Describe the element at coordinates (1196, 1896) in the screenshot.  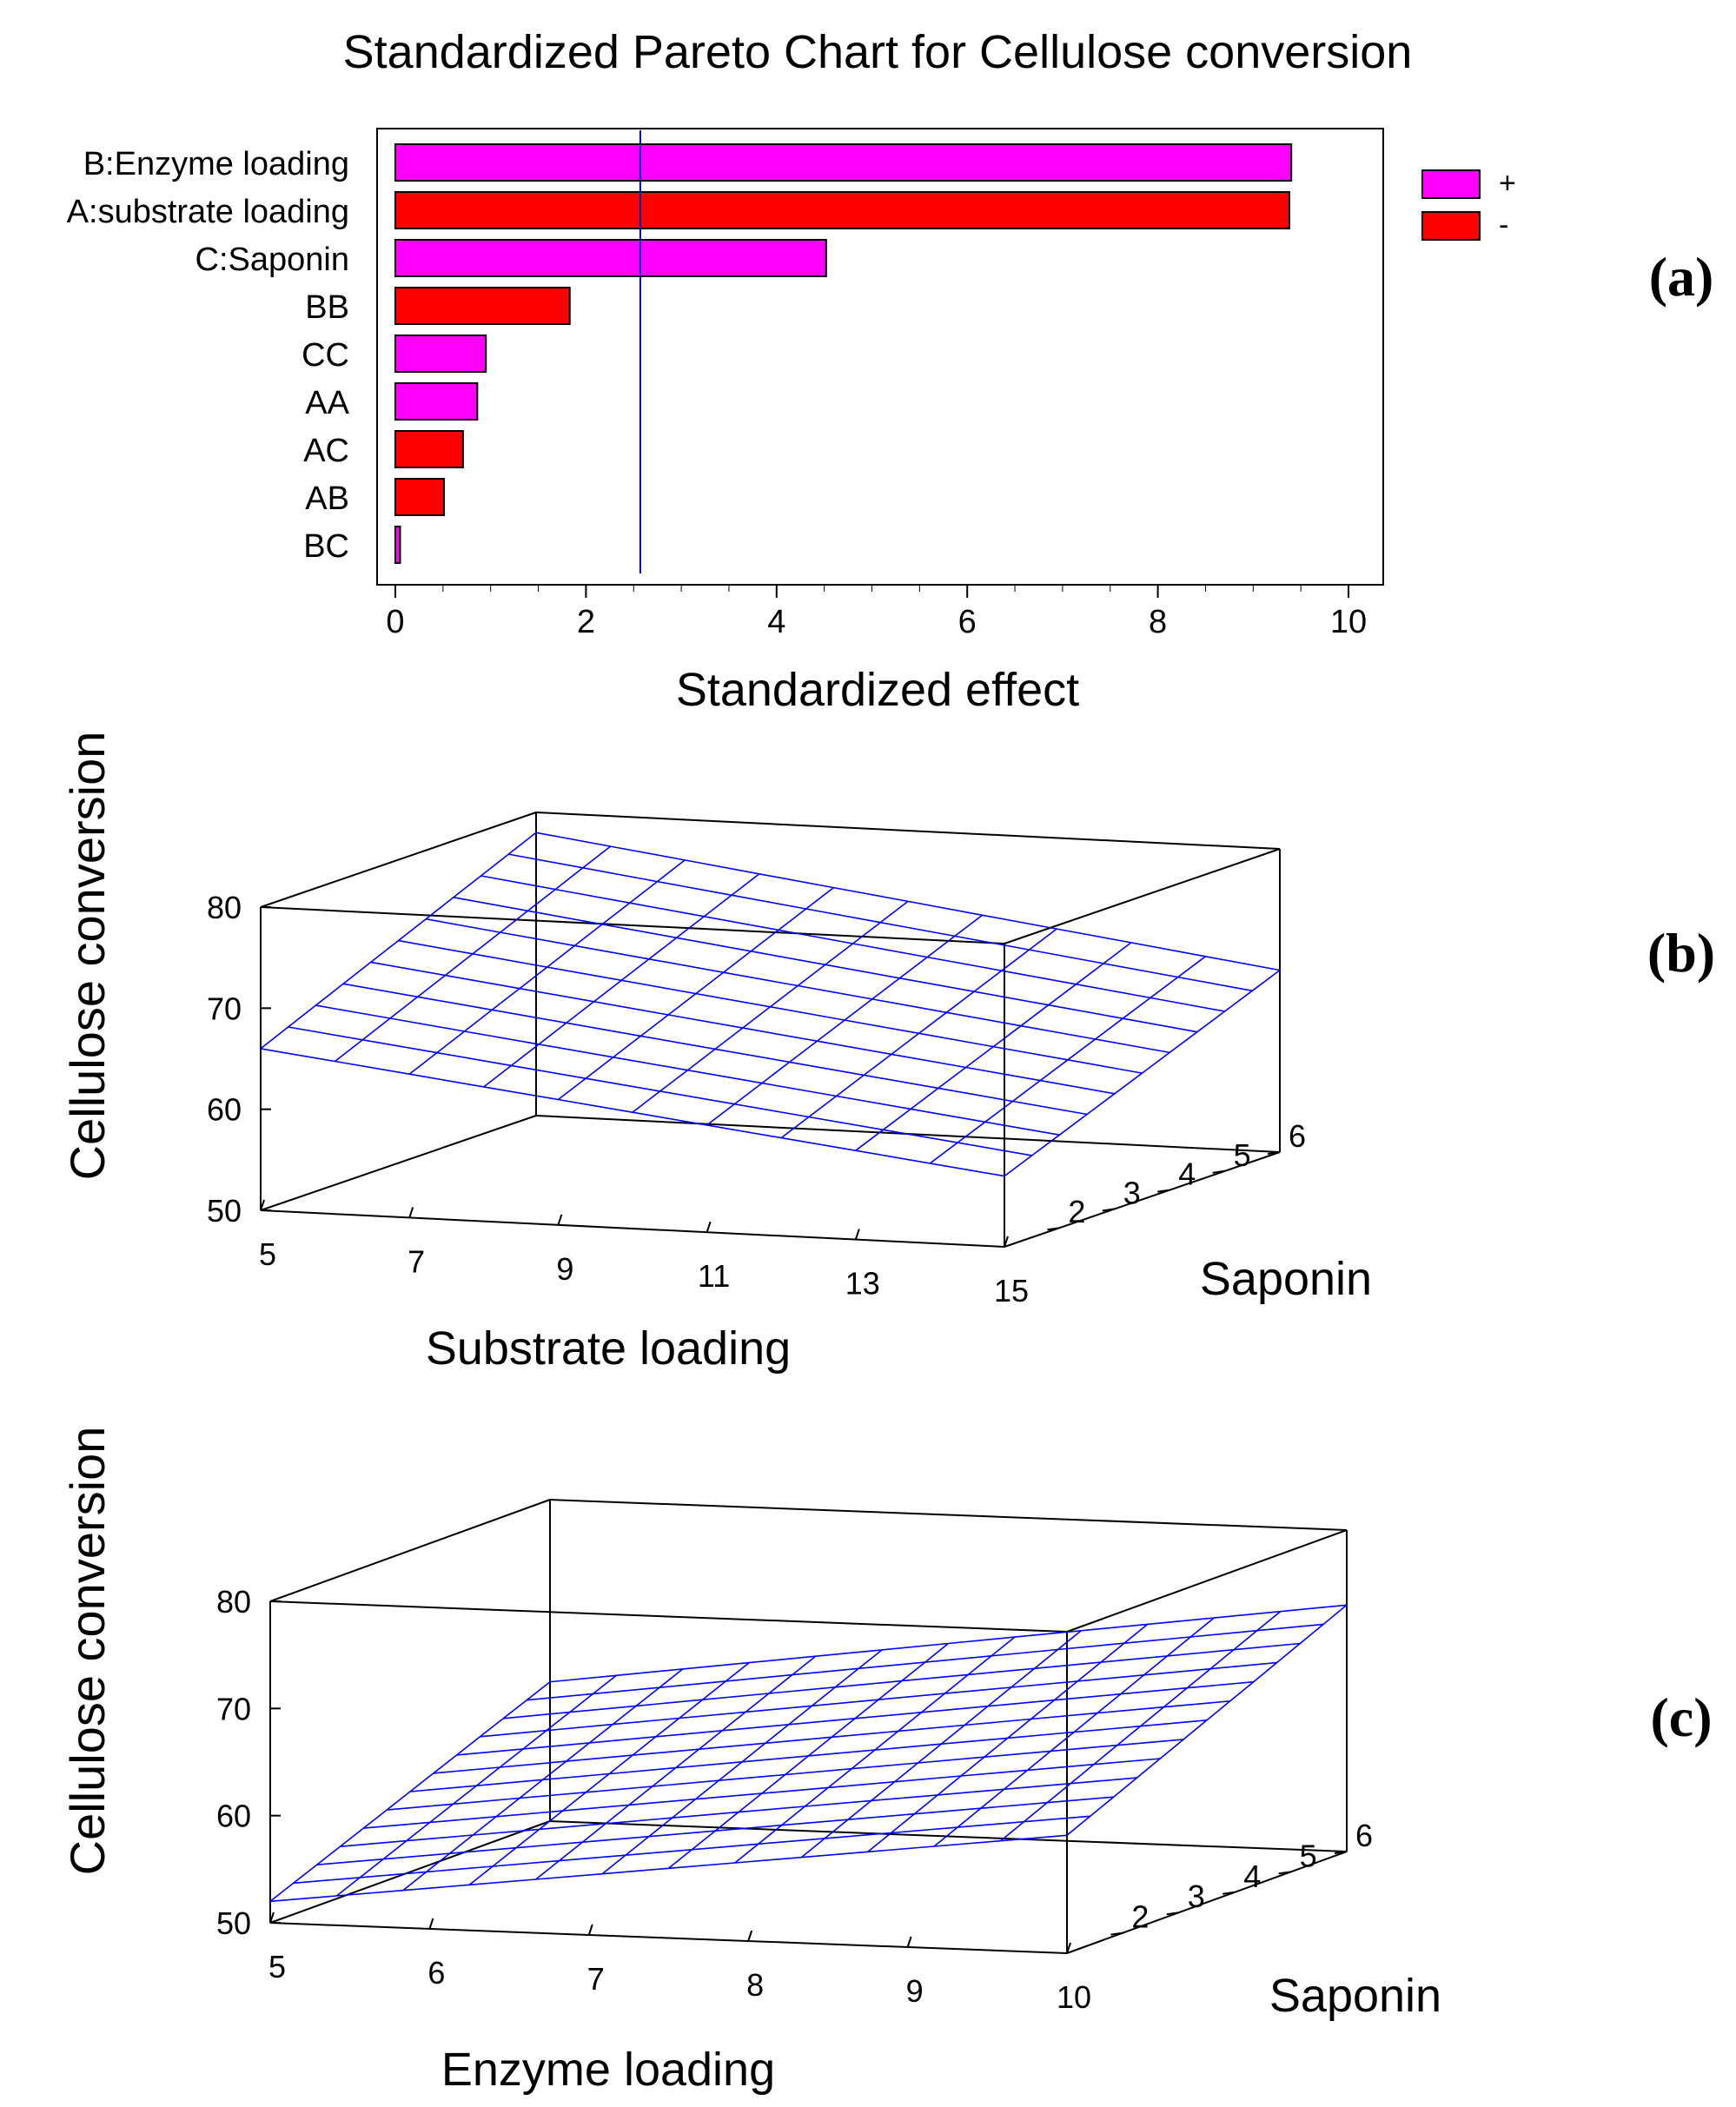
I see `y-tick-label: 3` at that location.